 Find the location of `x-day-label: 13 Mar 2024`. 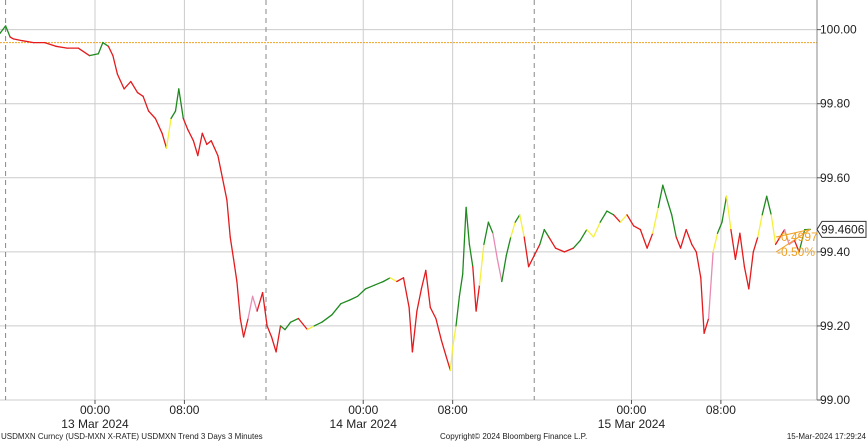

x-day-label: 13 Mar 2024 is located at coordinates (95, 424).